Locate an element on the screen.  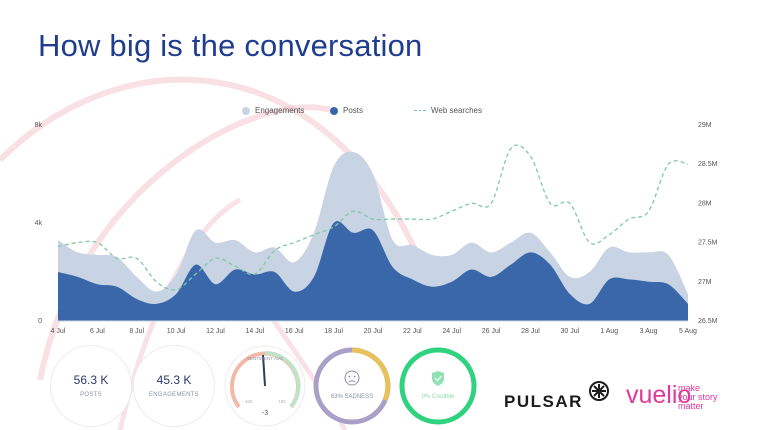
gauge-needle is located at coordinates (264, 370).